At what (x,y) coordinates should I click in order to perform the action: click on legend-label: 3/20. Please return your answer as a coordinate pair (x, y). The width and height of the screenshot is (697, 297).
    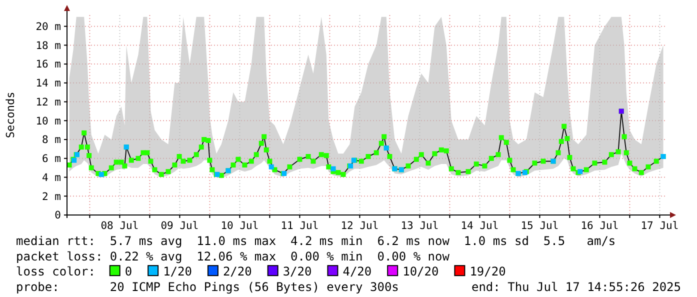
    Looking at the image, I should click on (297, 271).